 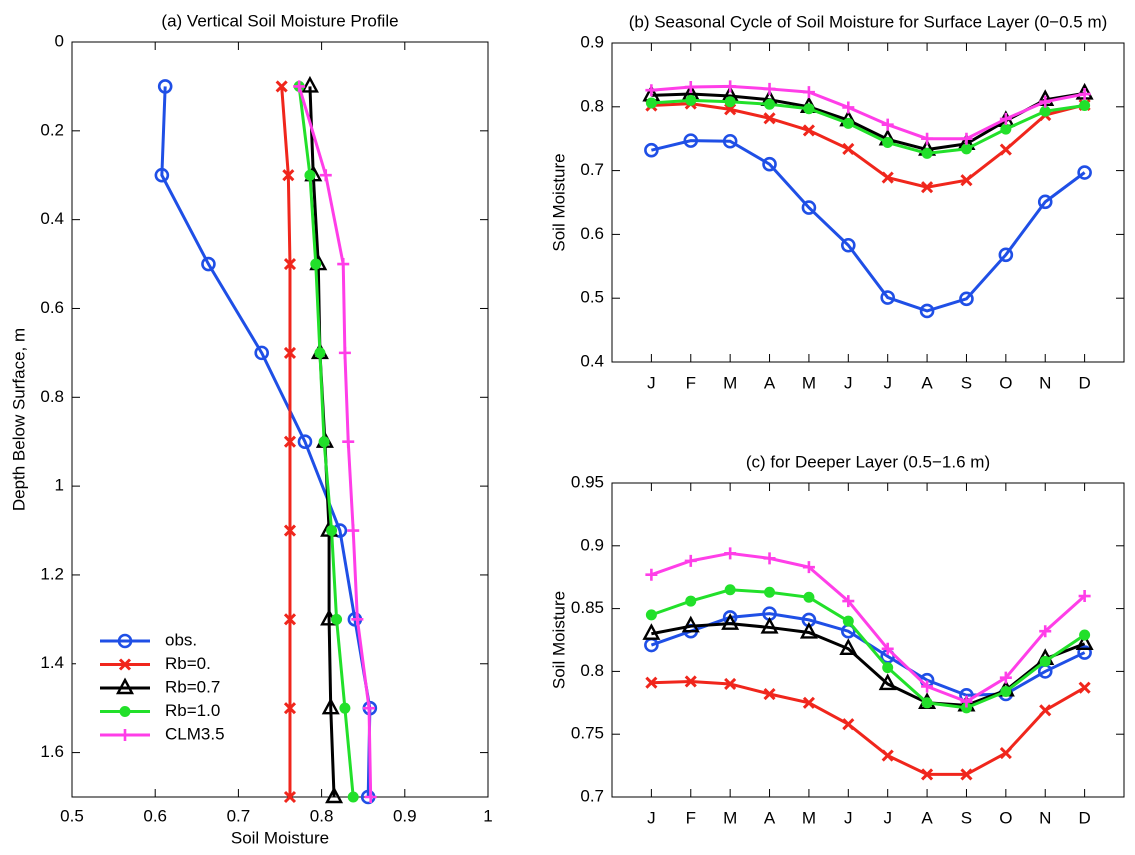 I want to click on x-tick-label: S, so click(x=966, y=817).